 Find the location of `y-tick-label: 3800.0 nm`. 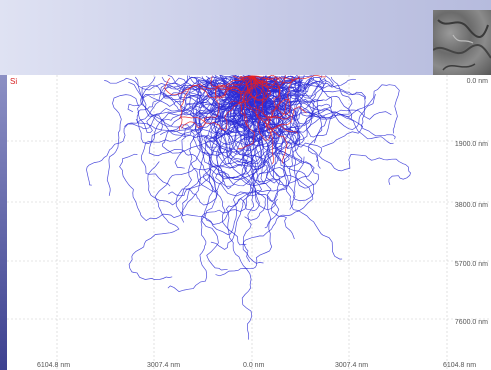

y-tick-label: 3800.0 nm is located at coordinates (471, 205).